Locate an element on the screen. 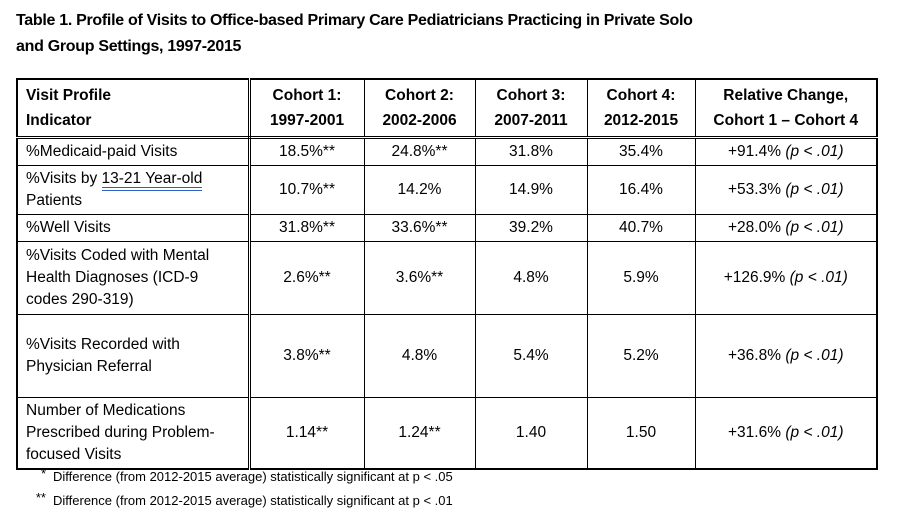  header-line: Relative Change, is located at coordinates (786, 95).